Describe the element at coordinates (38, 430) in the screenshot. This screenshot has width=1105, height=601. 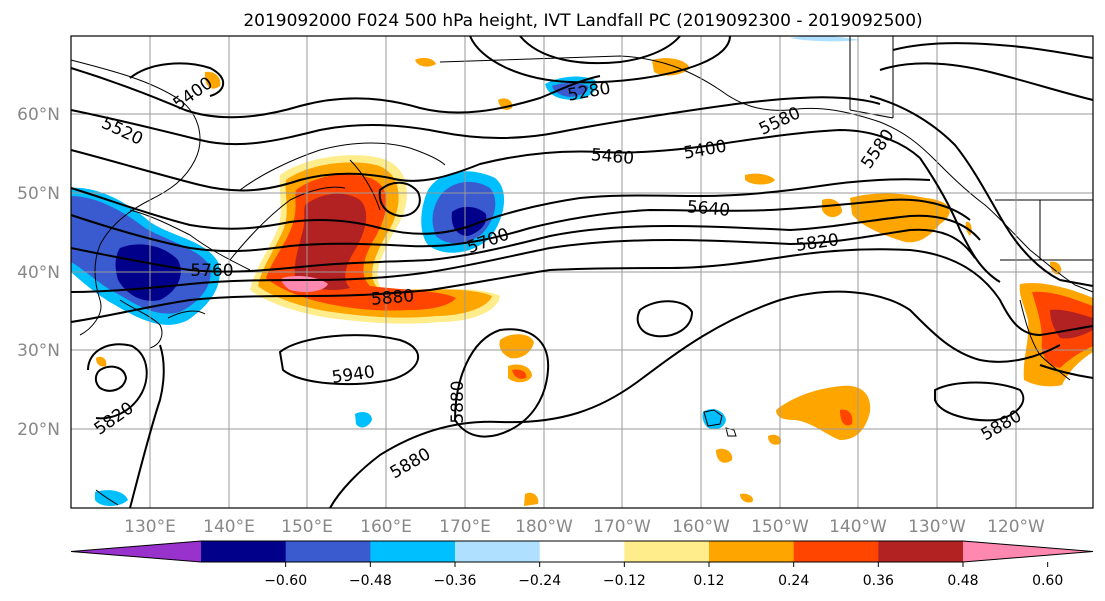
I see `lat-label-20n: 20°N` at that location.